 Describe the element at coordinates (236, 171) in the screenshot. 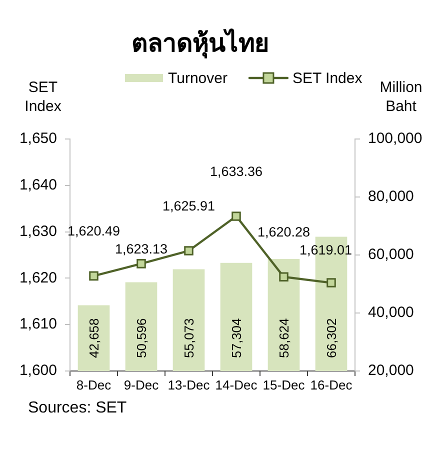

I see `data-label: 1,633.36` at that location.